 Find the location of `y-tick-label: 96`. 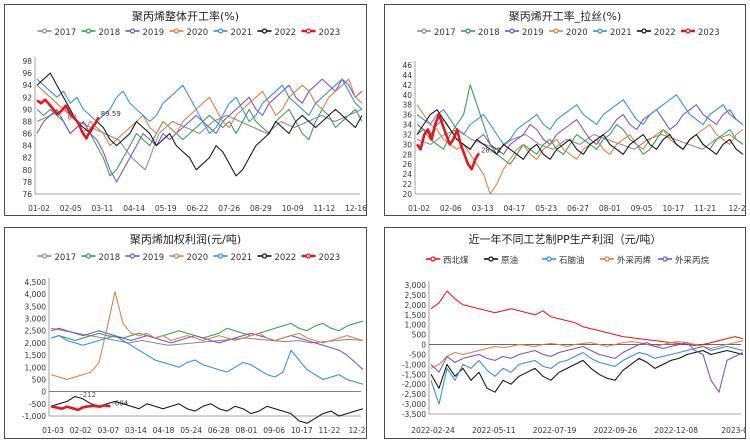

y-tick-label: 96 is located at coordinates (27, 73).